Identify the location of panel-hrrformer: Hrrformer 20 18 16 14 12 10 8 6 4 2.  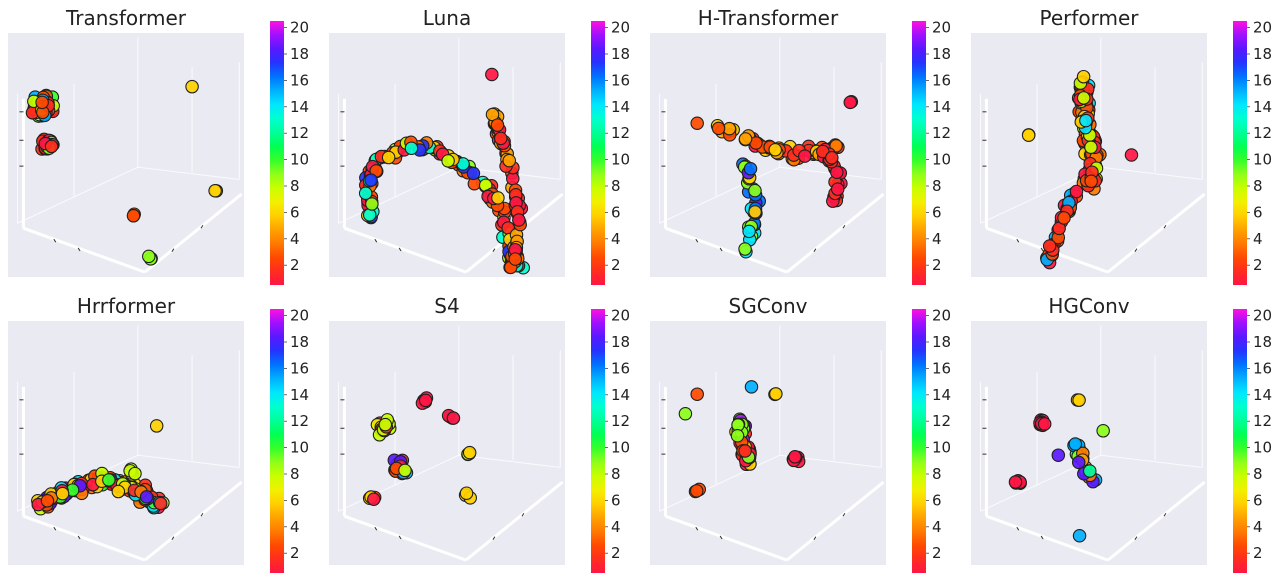
(158, 433).